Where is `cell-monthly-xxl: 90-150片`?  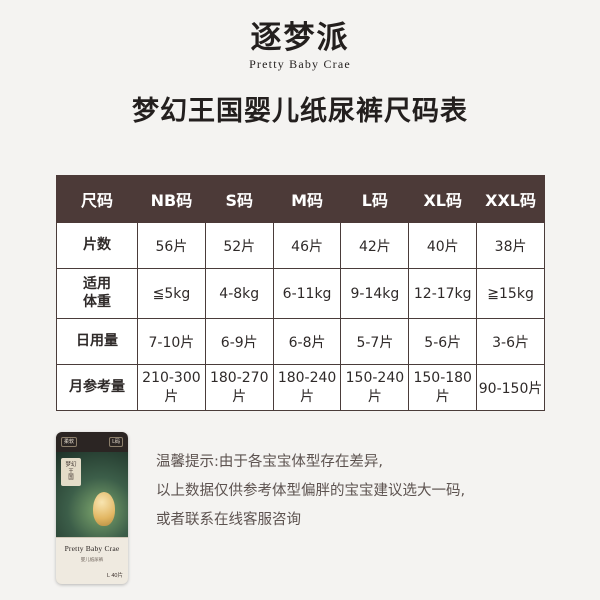 cell-monthly-xxl: 90-150片 is located at coordinates (510, 387).